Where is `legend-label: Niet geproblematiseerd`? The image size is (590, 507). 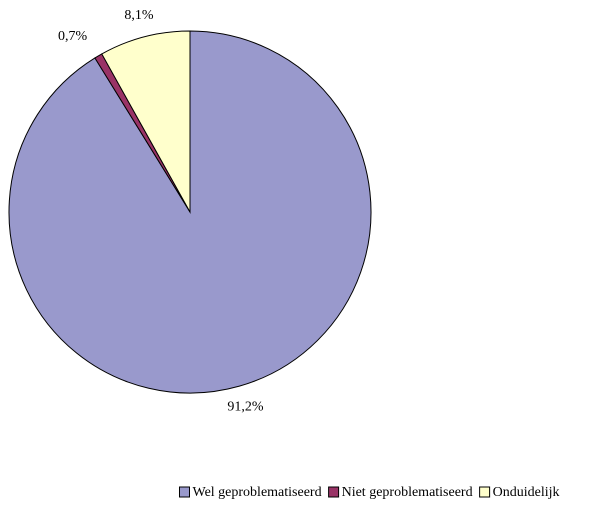 legend-label: Niet geproblematiseerd is located at coordinates (407, 492).